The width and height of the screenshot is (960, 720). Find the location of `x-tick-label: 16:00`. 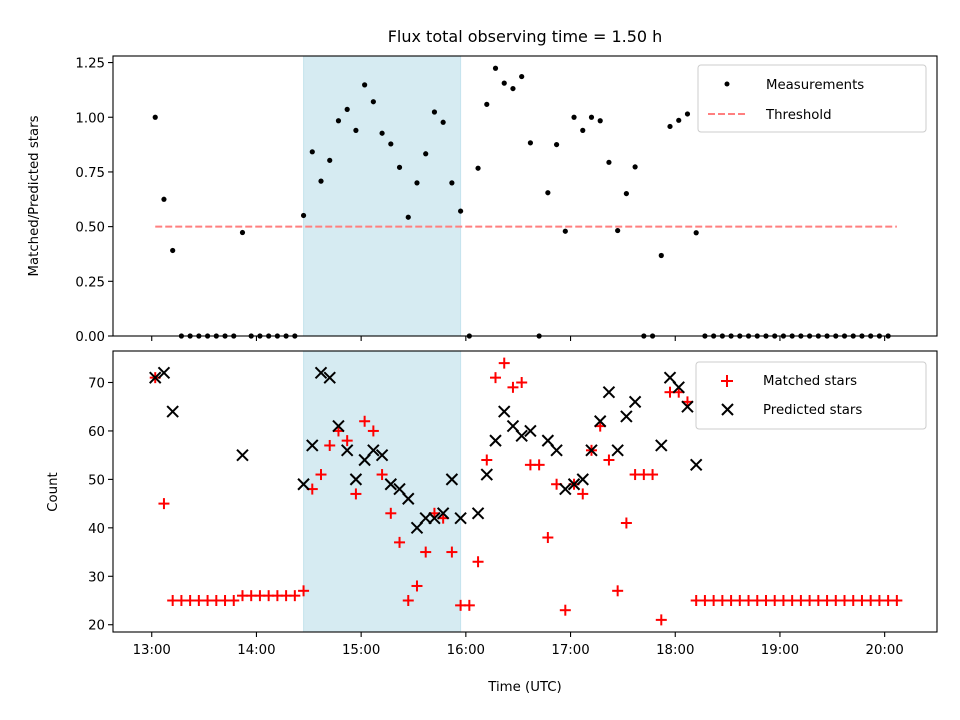

x-tick-label: 16:00 is located at coordinates (466, 650).